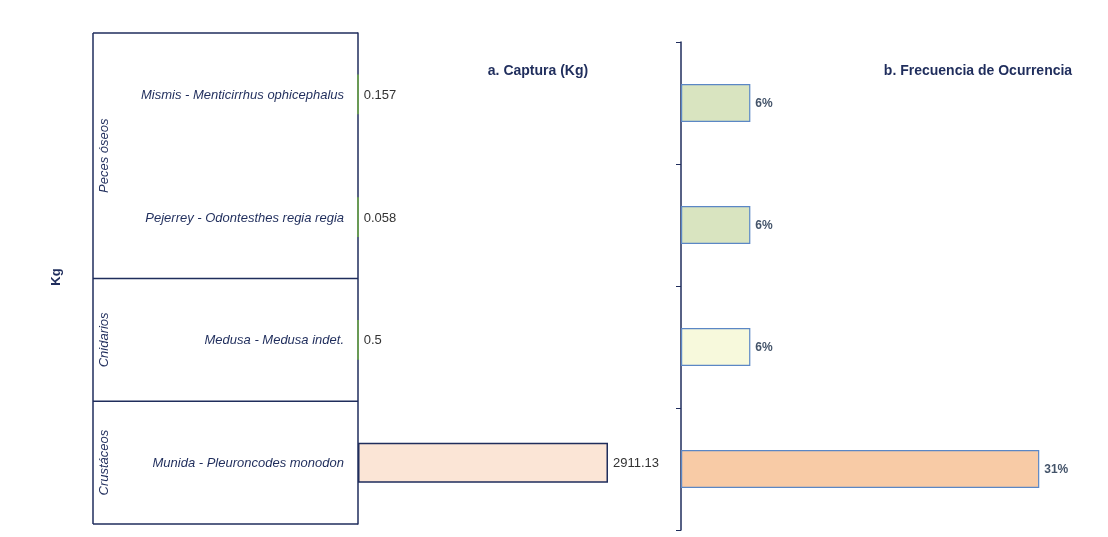  What do you see at coordinates (55, 277) in the screenshot?
I see `y-axis-title: Kg` at bounding box center [55, 277].